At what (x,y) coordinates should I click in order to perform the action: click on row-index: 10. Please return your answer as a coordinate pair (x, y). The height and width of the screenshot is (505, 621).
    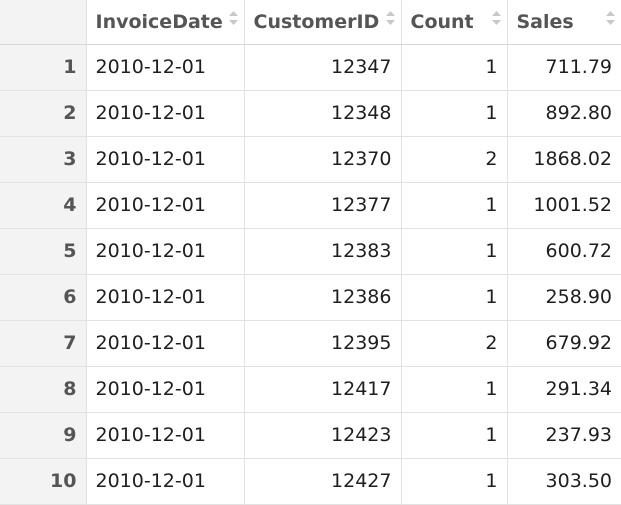
    Looking at the image, I should click on (43, 481).